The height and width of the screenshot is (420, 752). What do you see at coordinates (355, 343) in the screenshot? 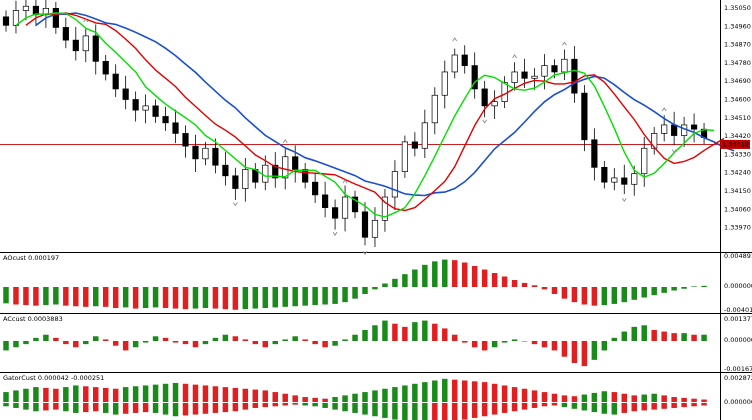
I see `ac-histogram` at bounding box center [355, 343].